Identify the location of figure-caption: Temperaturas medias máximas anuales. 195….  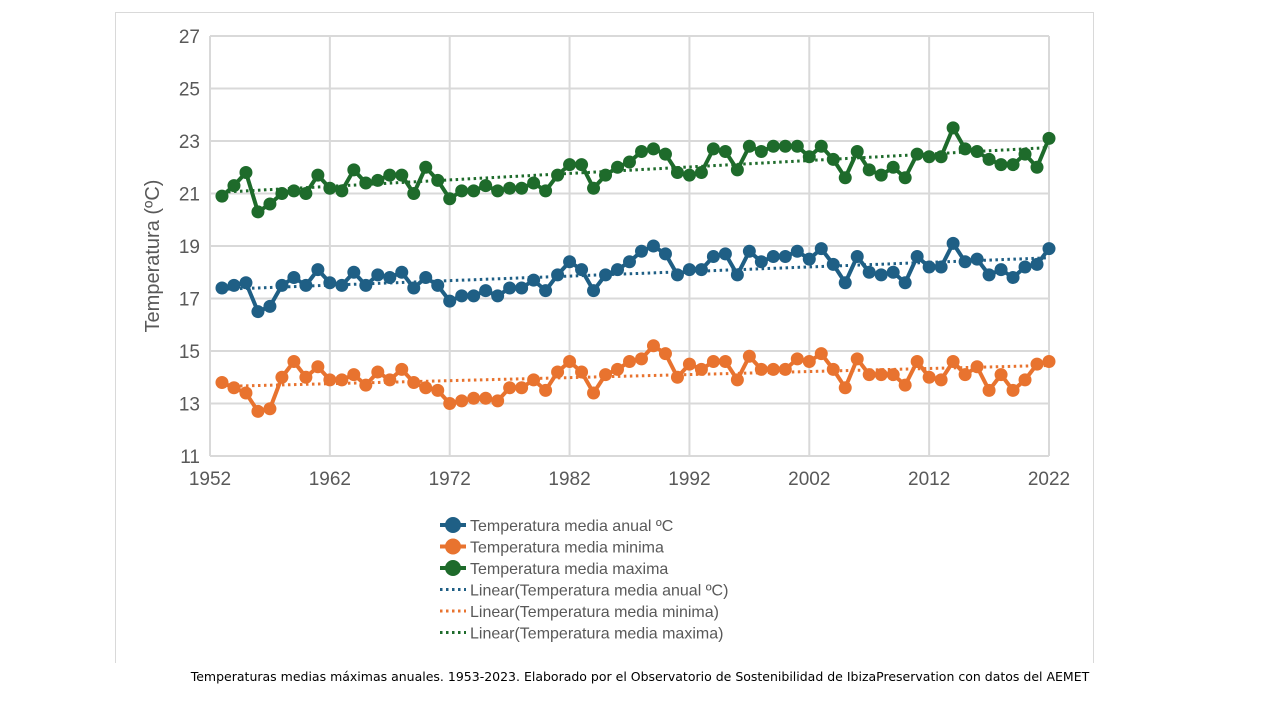
(640, 676).